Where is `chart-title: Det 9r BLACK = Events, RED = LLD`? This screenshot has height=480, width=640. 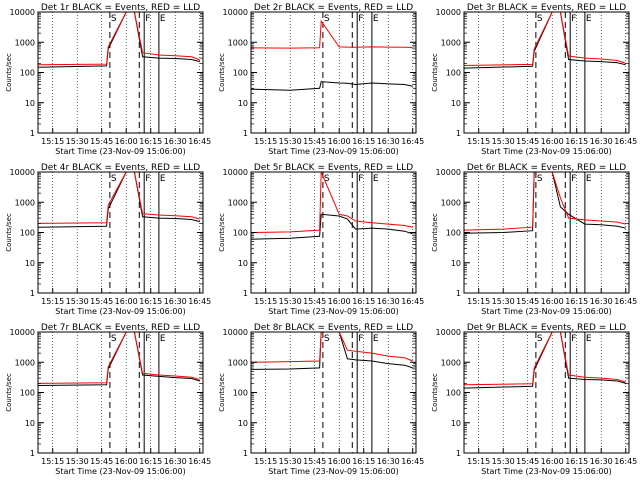 chart-title: Det 9r BLACK = Events, RED = LLD is located at coordinates (546, 328).